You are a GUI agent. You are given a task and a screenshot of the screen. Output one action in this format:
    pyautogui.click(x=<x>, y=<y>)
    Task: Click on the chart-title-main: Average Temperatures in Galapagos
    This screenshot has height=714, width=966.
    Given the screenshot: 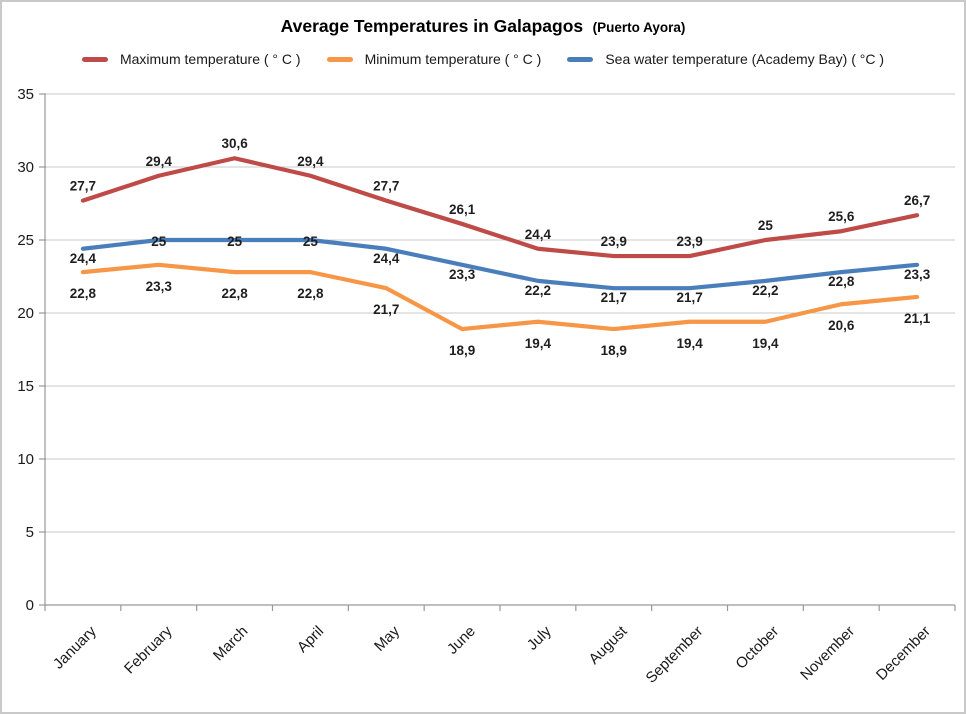 What is the action you would take?
    pyautogui.click(x=432, y=26)
    